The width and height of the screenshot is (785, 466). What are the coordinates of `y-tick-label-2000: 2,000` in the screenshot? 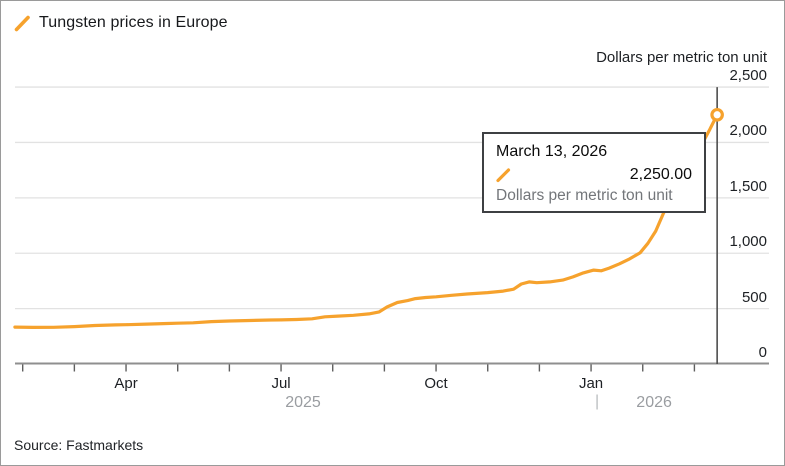 It's located at (748, 131).